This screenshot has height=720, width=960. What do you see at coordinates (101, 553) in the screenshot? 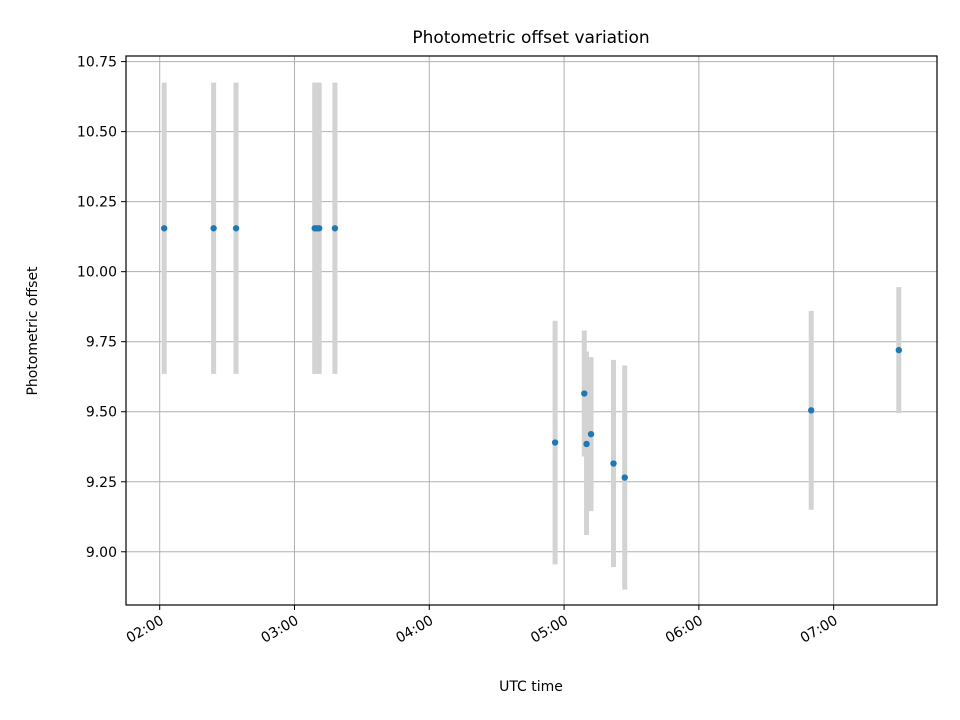
I see `y-tick-label: 9.00` at bounding box center [101, 553].